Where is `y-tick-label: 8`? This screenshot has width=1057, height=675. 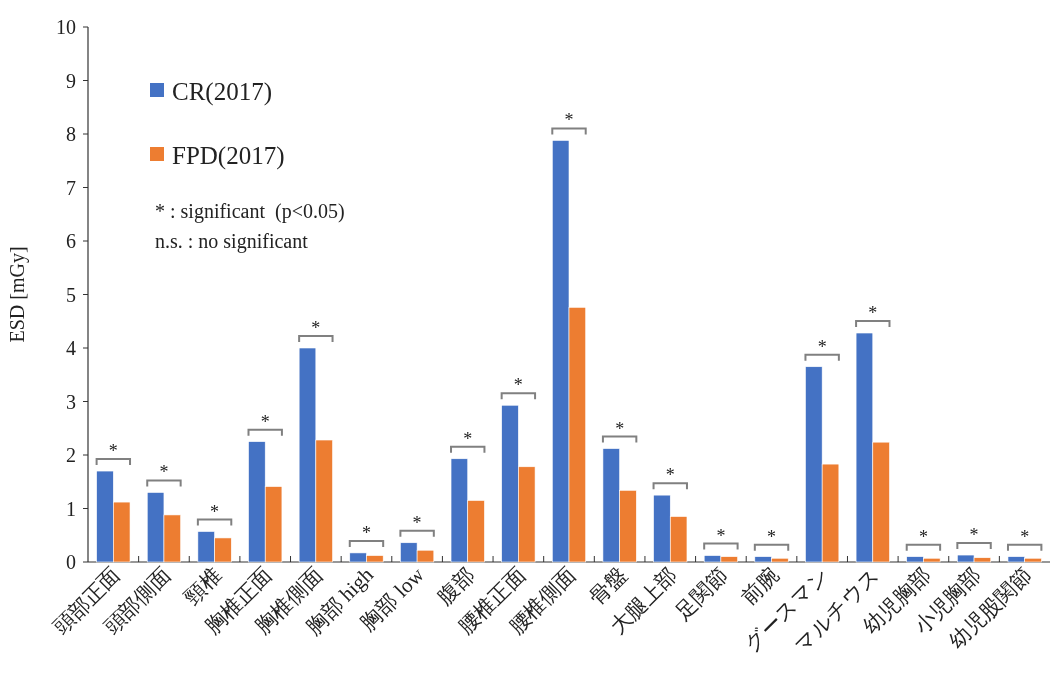
y-tick-label: 8 is located at coordinates (71, 134).